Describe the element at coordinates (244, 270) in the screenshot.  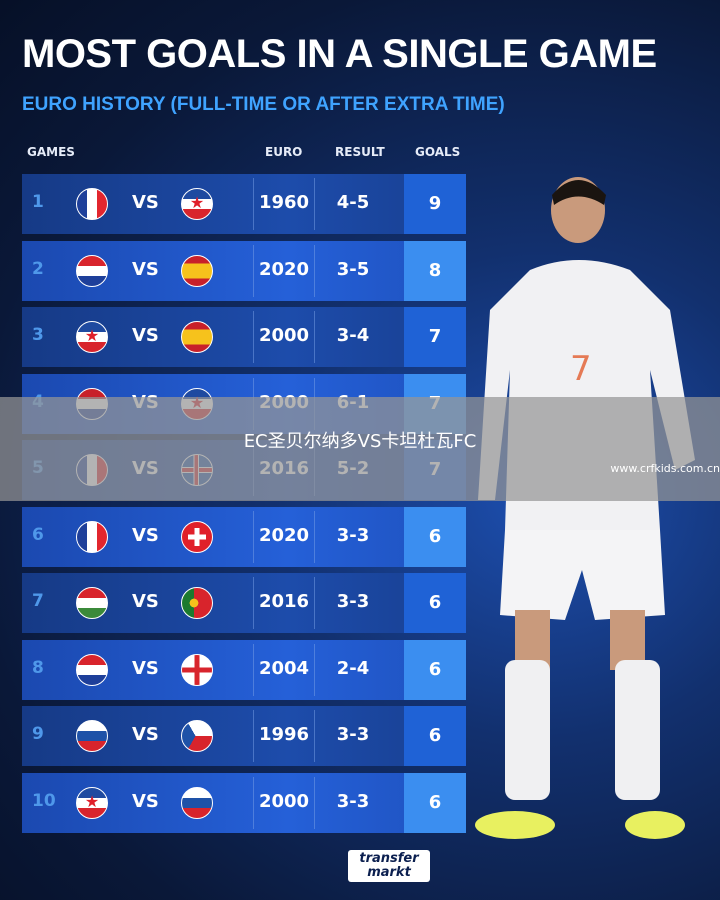
I see `table-row: 2 VS 2020 3-5 8` at that location.